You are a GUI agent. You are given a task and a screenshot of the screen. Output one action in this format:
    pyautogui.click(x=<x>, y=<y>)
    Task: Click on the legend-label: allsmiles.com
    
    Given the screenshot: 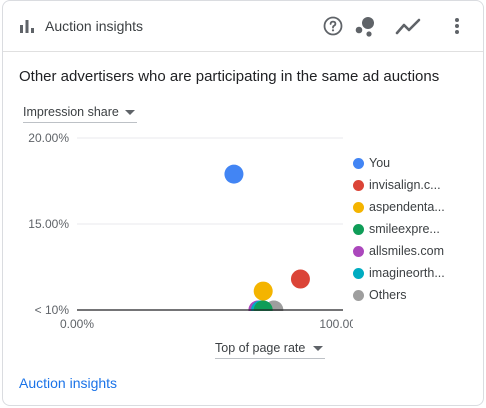 What is the action you would take?
    pyautogui.click(x=407, y=251)
    